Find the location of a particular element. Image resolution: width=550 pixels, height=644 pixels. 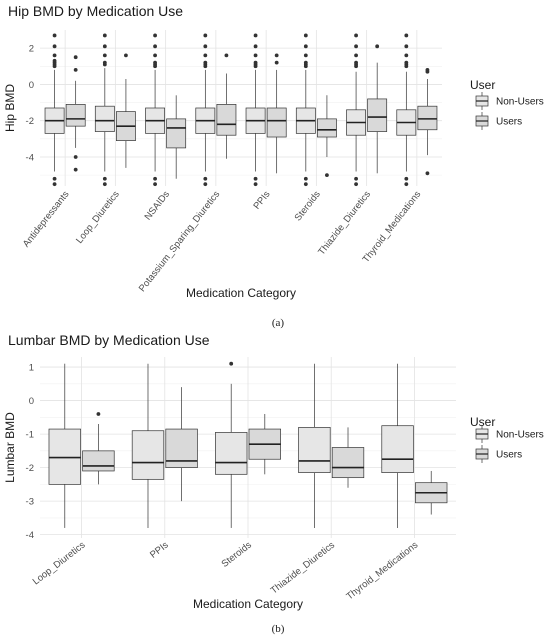

box-non-users-steroids is located at coordinates (231, 444).